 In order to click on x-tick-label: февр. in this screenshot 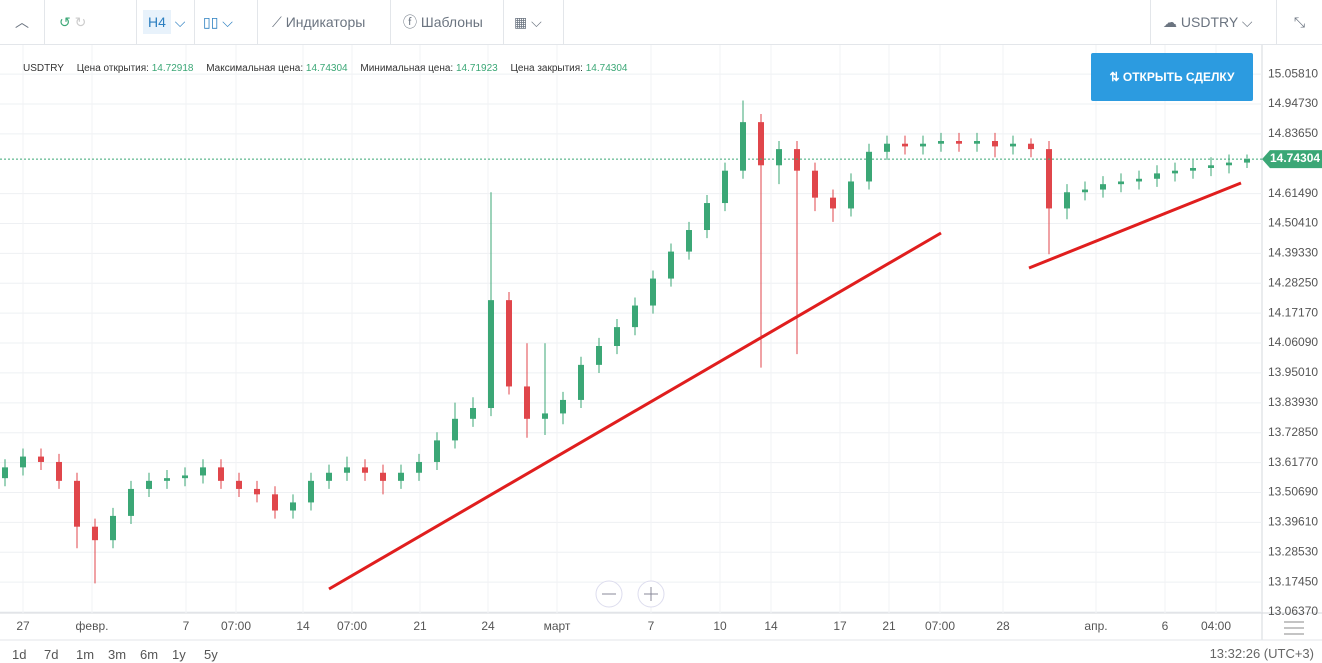, I will do `click(92, 626)`.